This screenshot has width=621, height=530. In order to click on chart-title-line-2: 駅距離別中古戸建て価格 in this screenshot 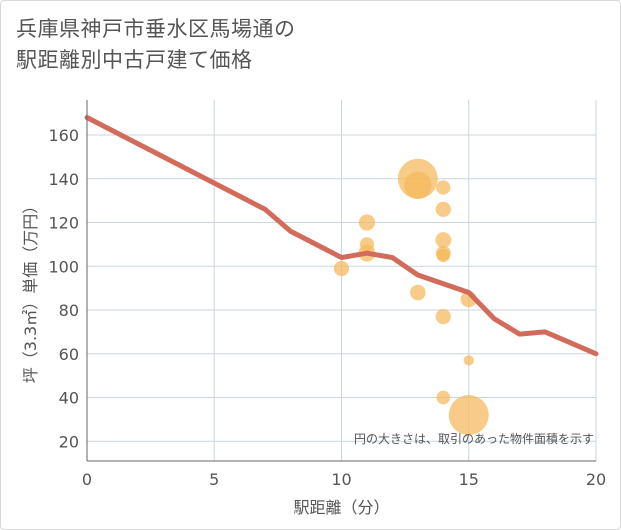, I will do `click(134, 60)`.